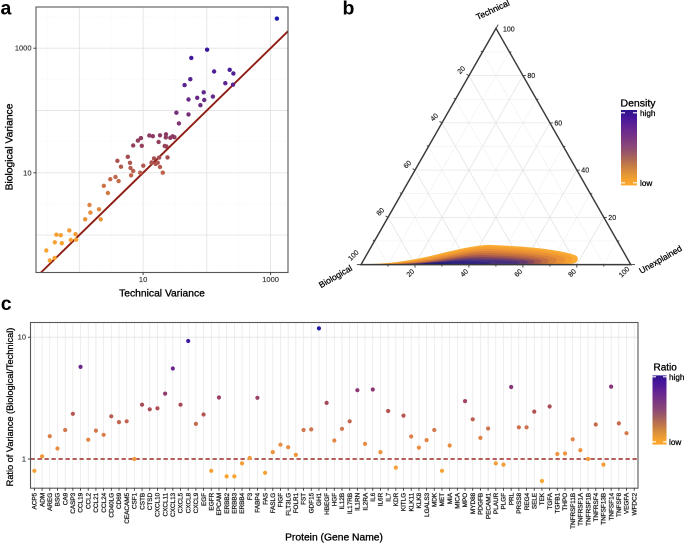 The image size is (685, 549). Describe the element at coordinates (50, 502) in the screenshot. I see `svg-text: AREG` at that location.